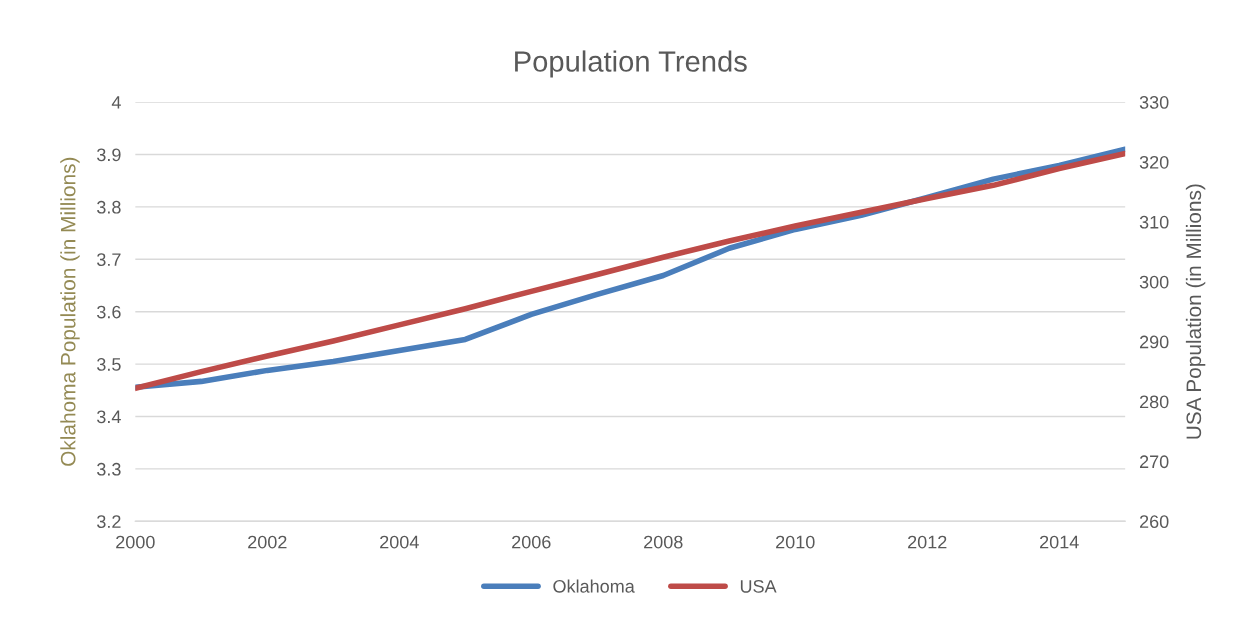 The image size is (1253, 642). What do you see at coordinates (1154, 522) in the screenshot?
I see `y2-tick-label: 260` at bounding box center [1154, 522].